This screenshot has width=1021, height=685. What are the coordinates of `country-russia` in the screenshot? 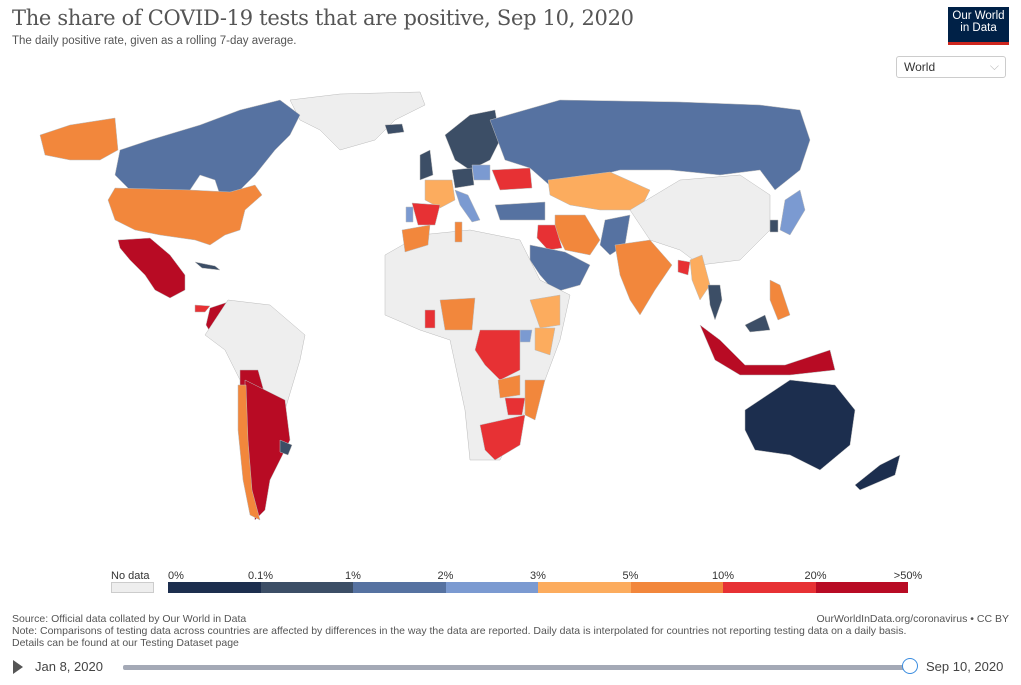 It's located at (650, 145).